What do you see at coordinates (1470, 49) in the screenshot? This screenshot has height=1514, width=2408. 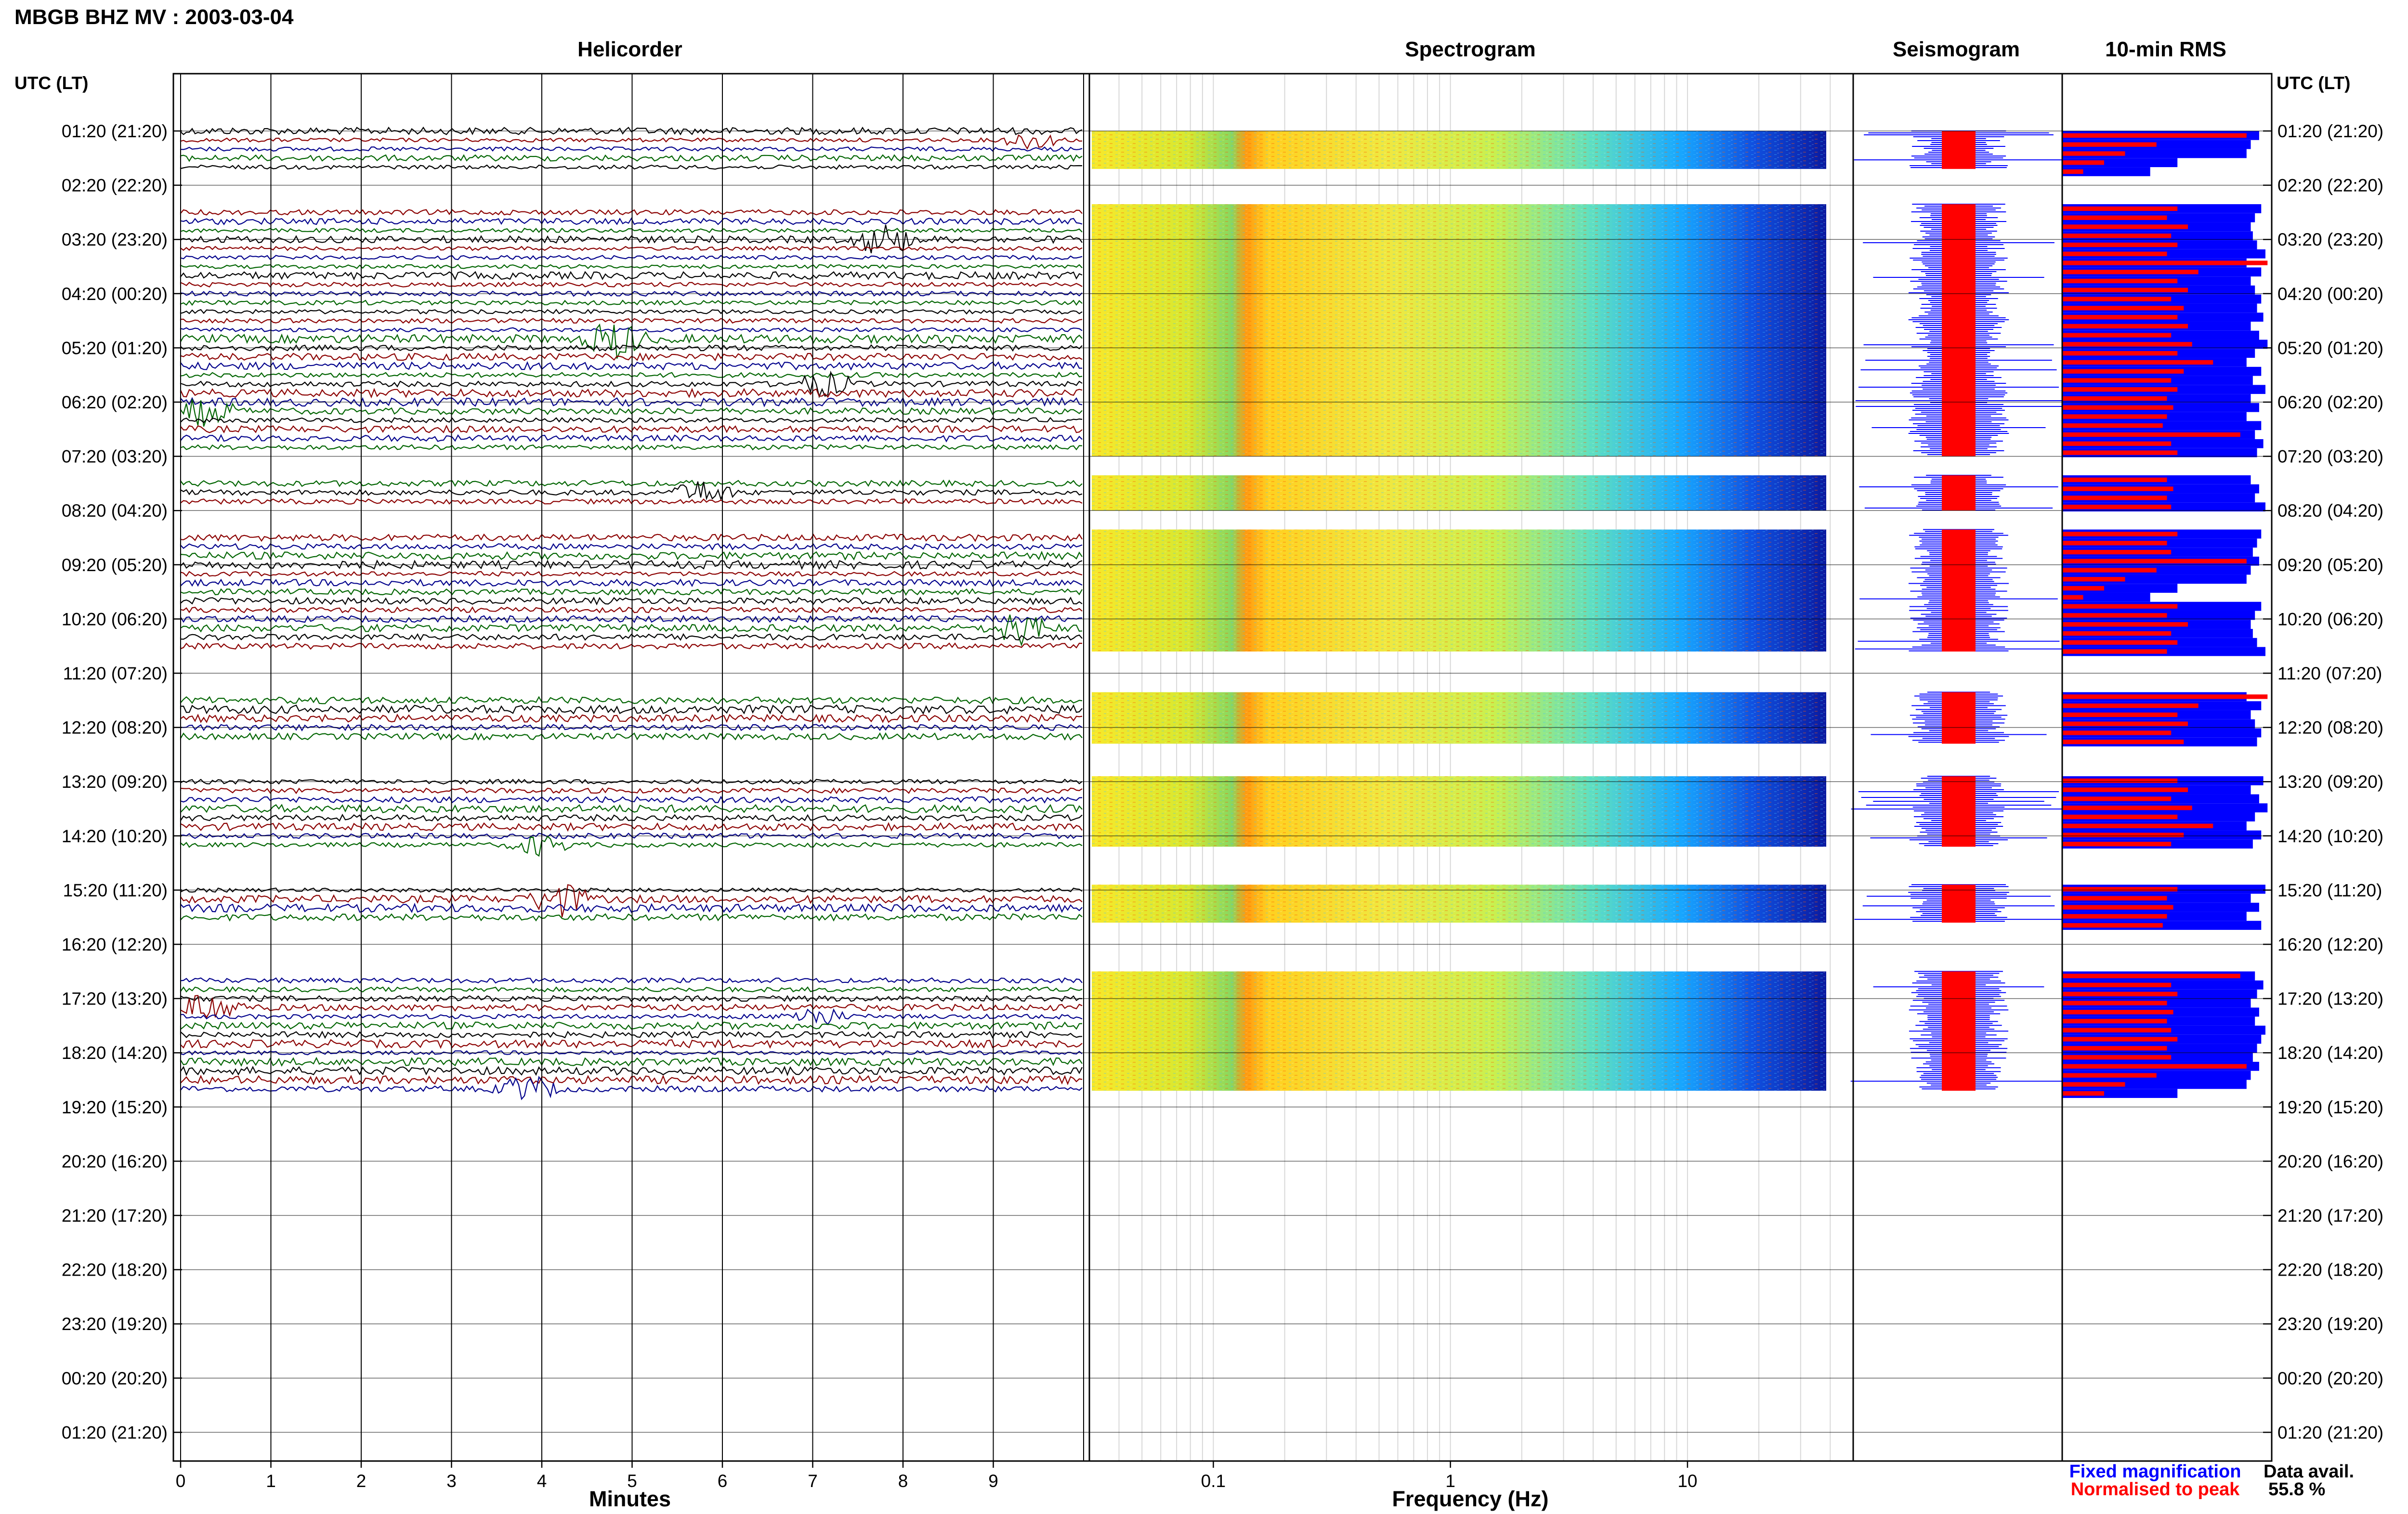 I see `spectrogram-title: Spectrogram` at bounding box center [1470, 49].